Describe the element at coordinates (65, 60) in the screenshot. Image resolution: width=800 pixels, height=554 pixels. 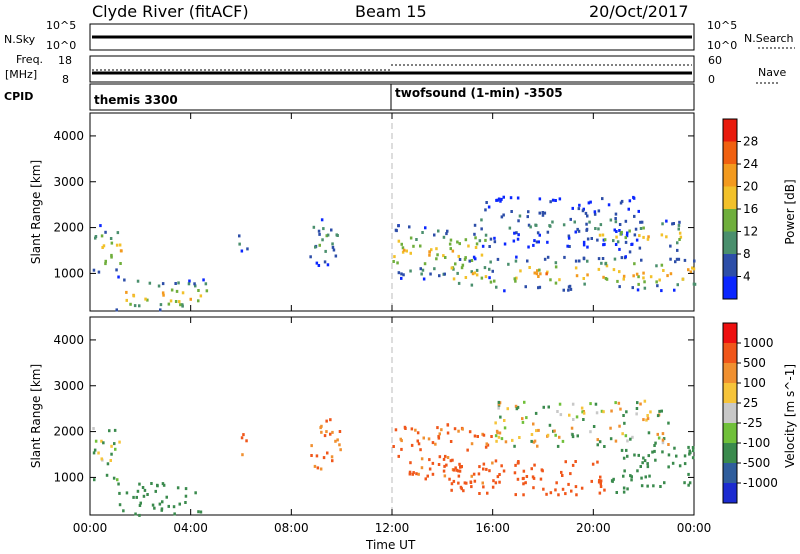
I see `freq-top-tick: 18` at that location.